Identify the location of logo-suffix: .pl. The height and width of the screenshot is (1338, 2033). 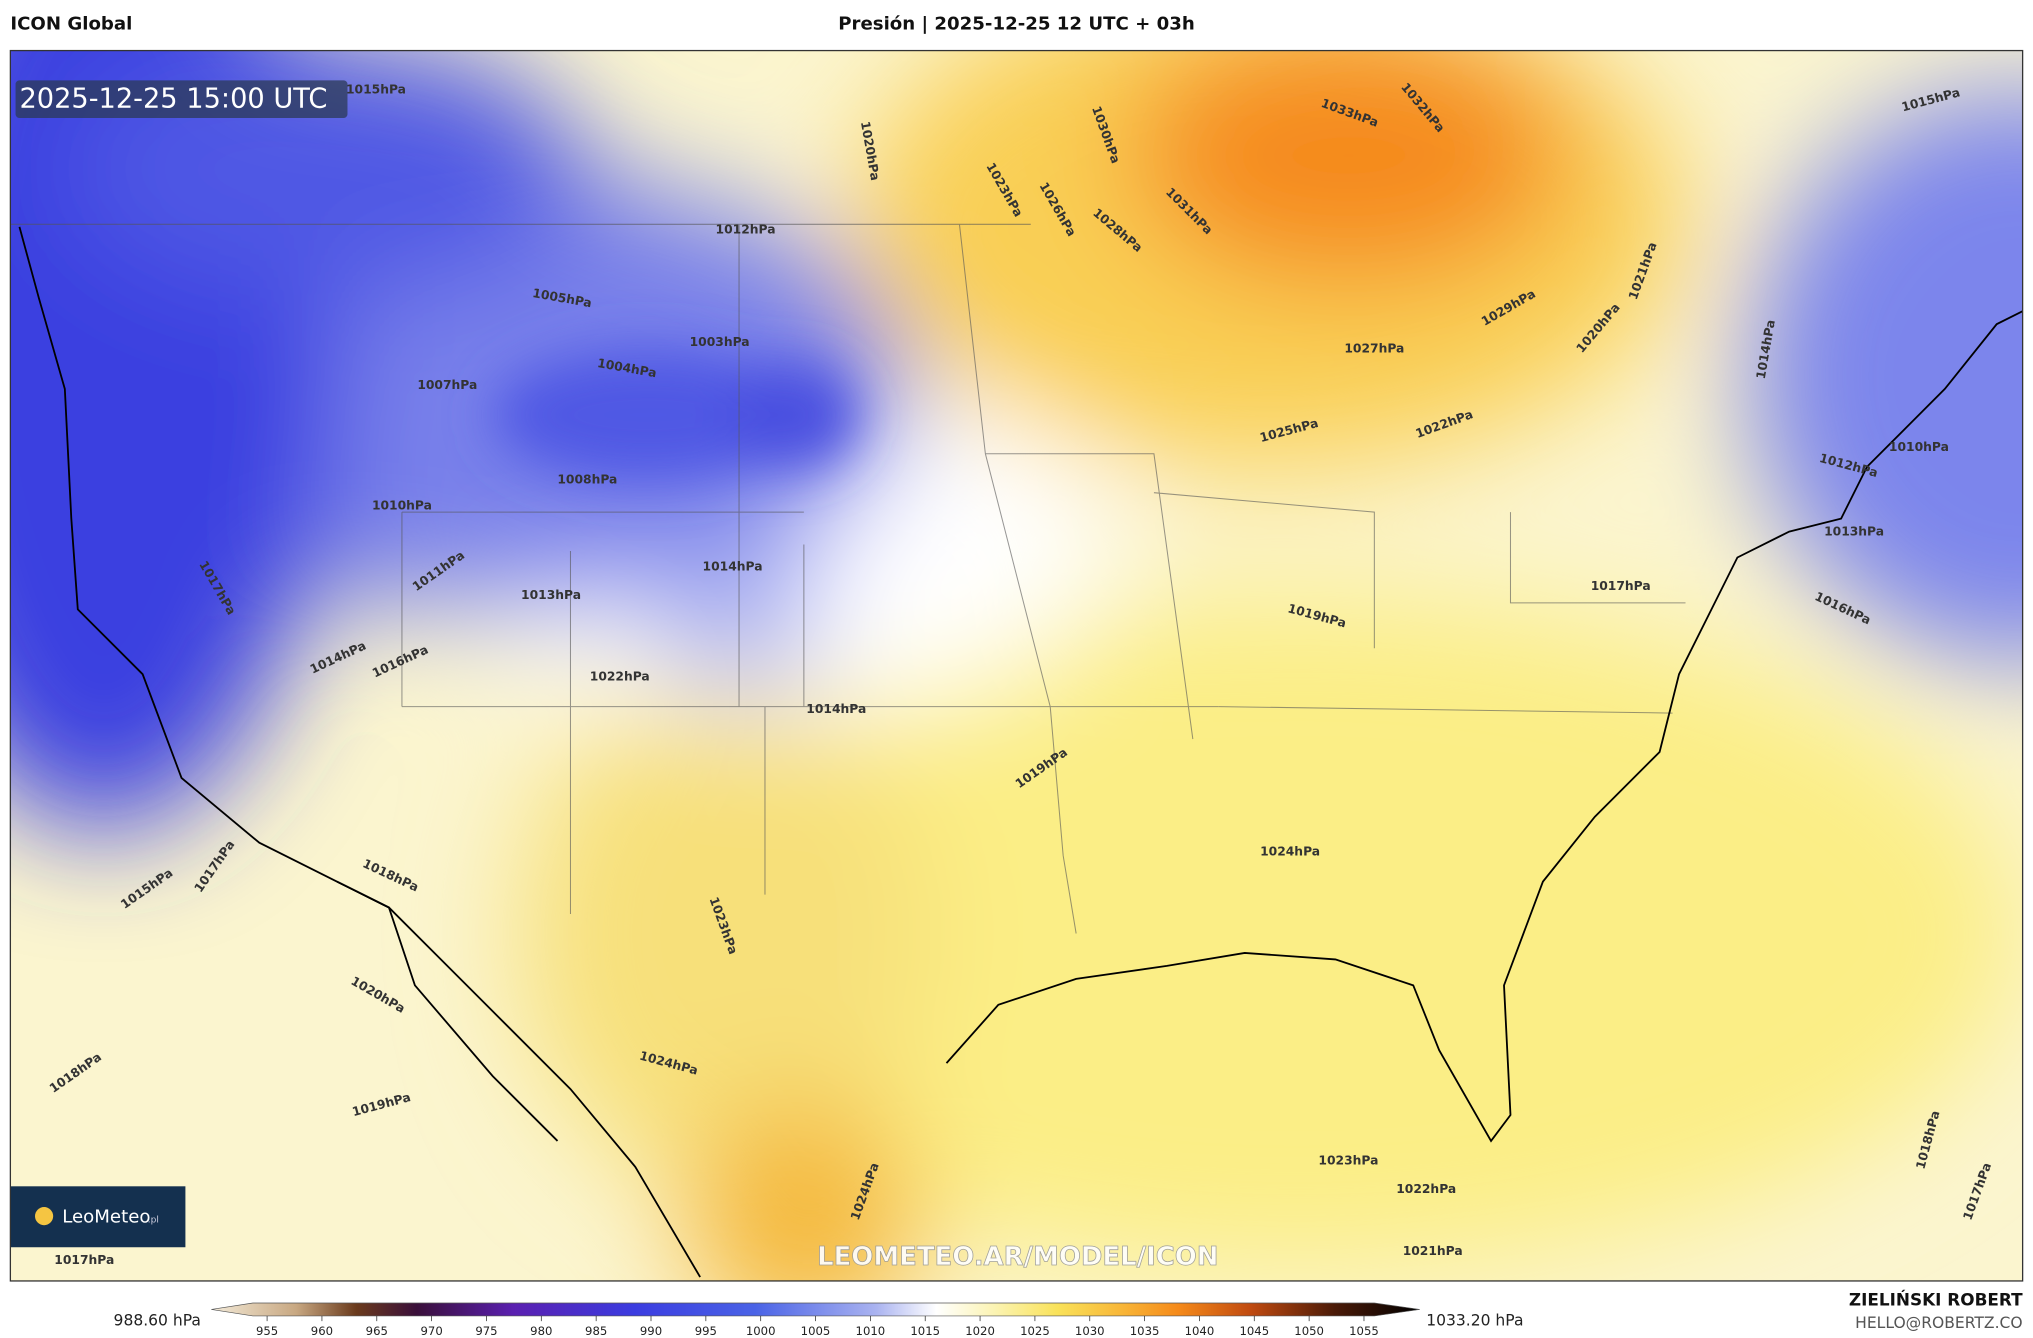
(153, 1221).